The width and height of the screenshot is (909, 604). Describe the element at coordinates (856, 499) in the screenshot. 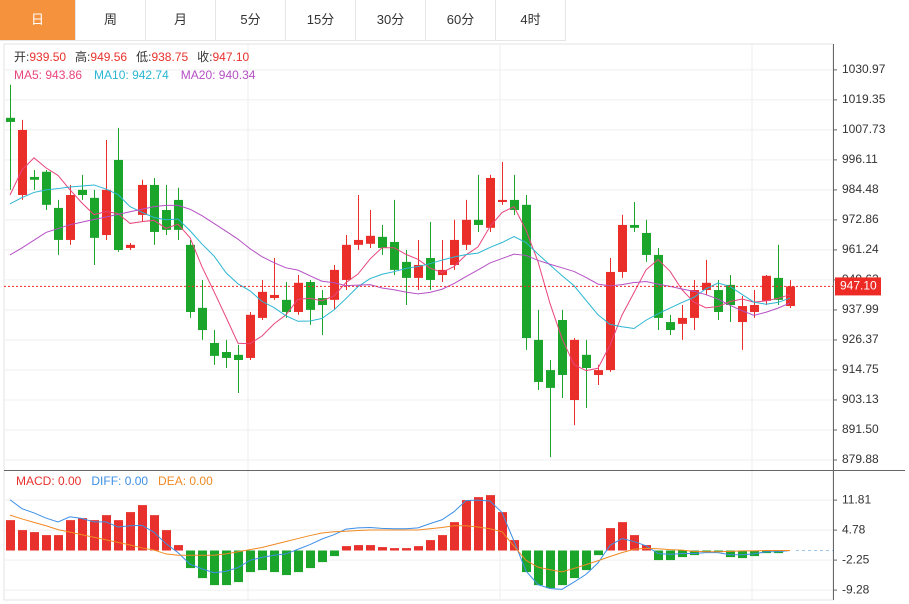

I see `y-tick-label: 11.81` at that location.